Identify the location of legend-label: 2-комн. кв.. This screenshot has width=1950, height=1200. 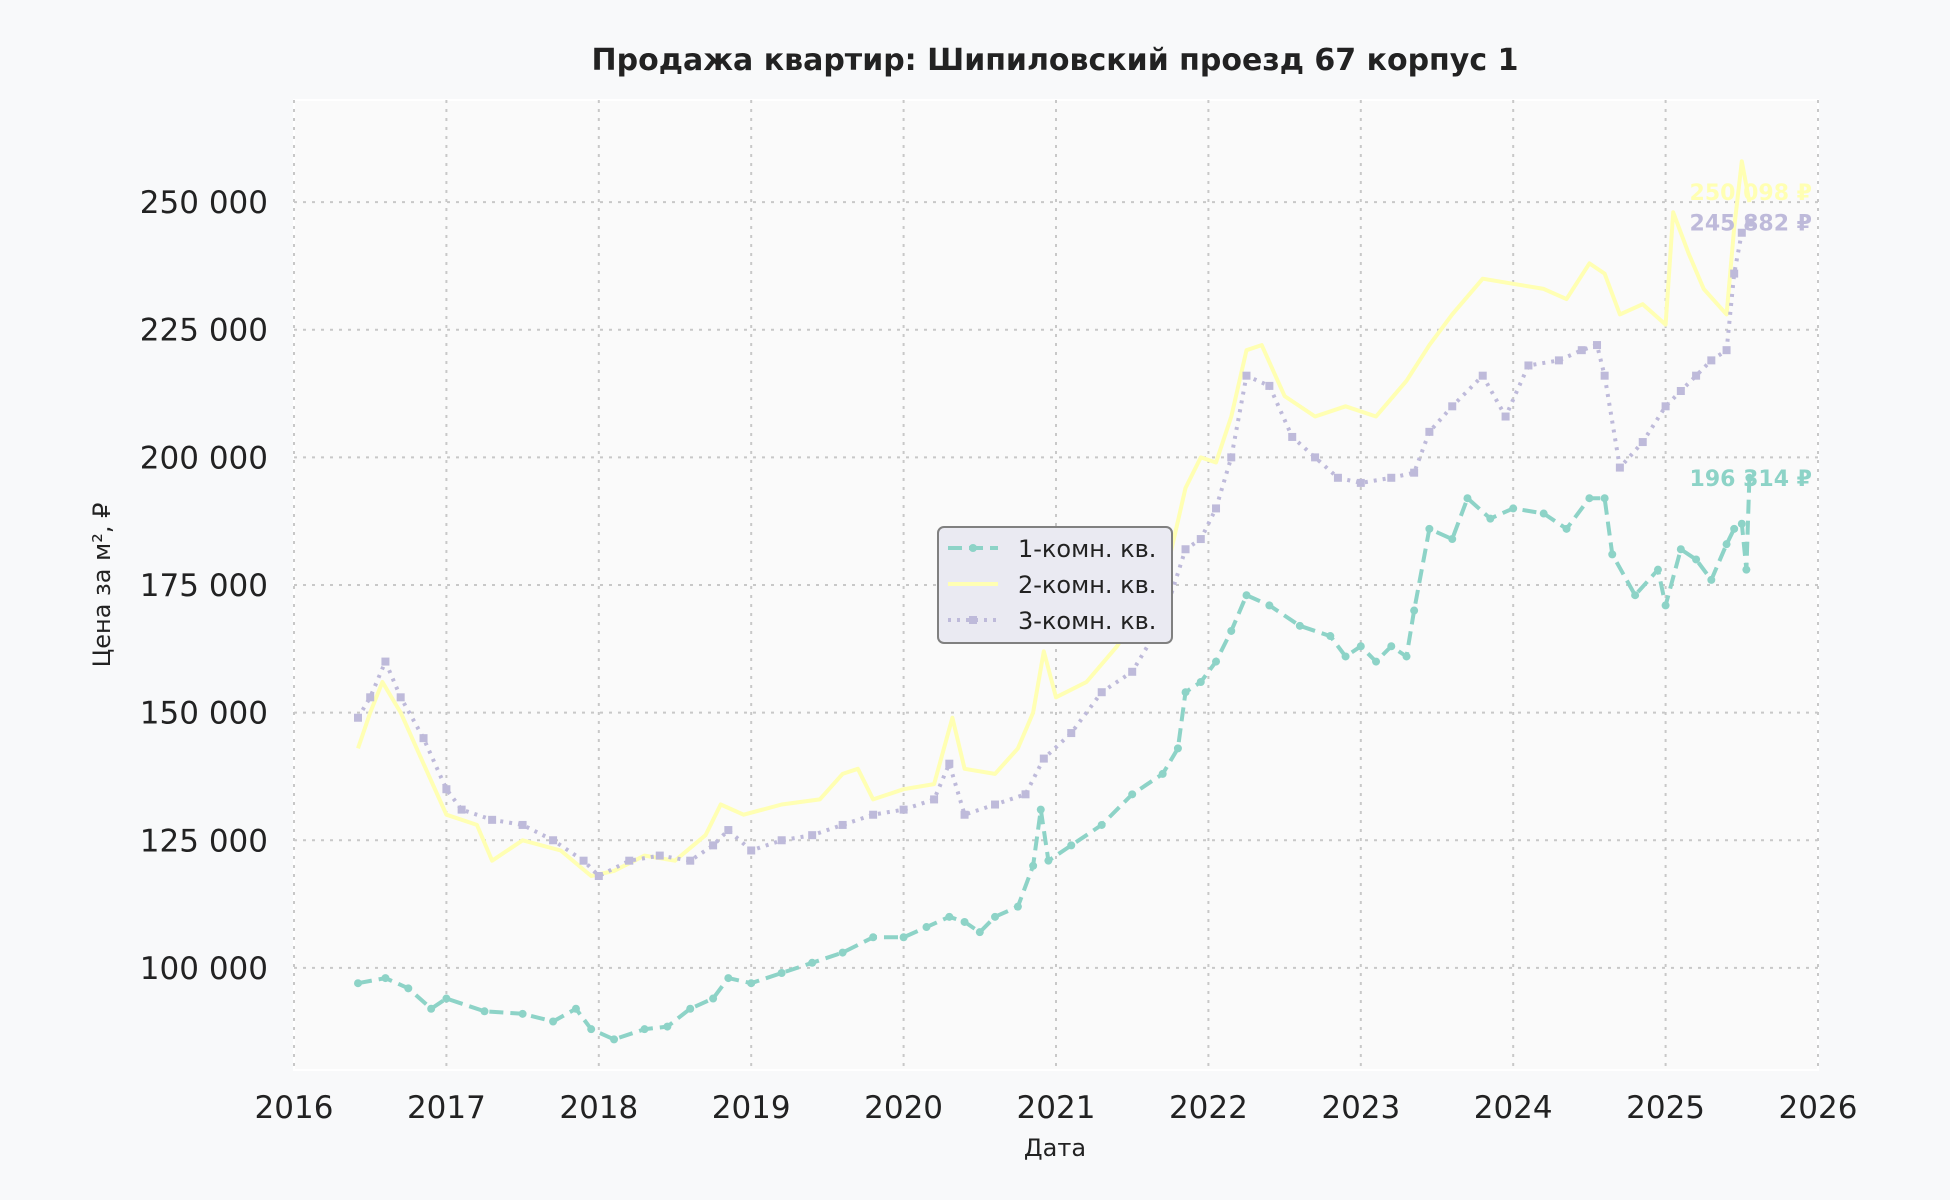
(1087, 585).